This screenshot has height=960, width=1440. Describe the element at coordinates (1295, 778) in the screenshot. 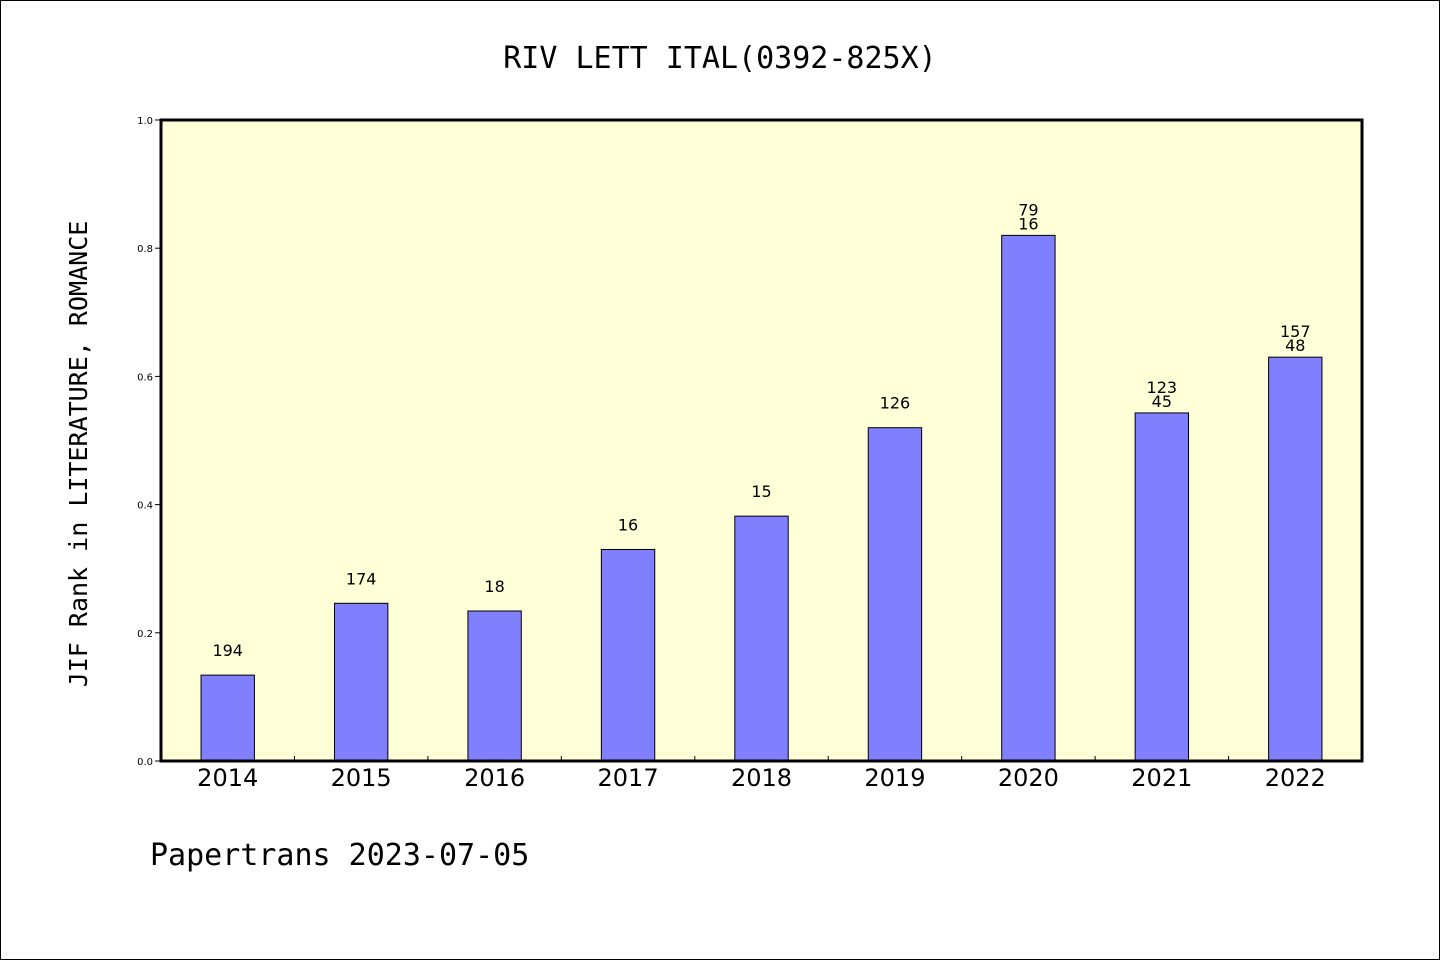

I see `x-tick-label: 2022` at that location.